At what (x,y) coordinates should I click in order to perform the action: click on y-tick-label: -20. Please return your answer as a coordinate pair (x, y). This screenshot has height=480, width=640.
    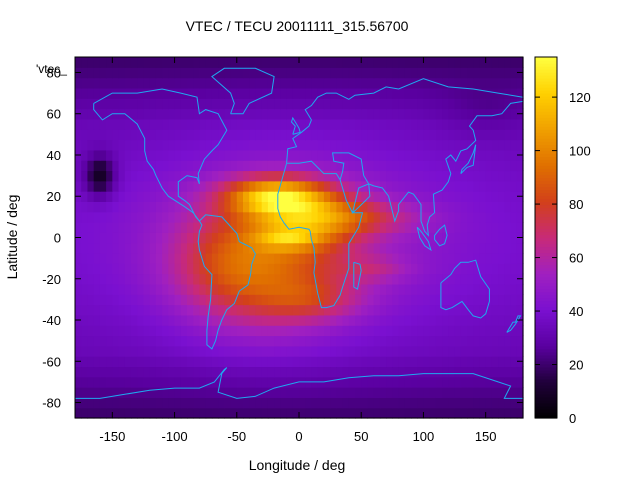
    Looking at the image, I should click on (51, 279).